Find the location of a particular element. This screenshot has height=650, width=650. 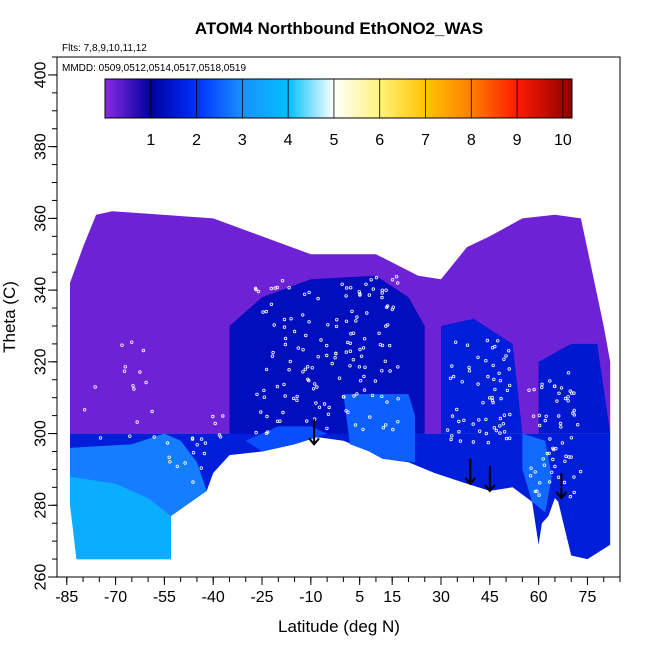

y-tick-label: 340 is located at coordinates (41, 290).